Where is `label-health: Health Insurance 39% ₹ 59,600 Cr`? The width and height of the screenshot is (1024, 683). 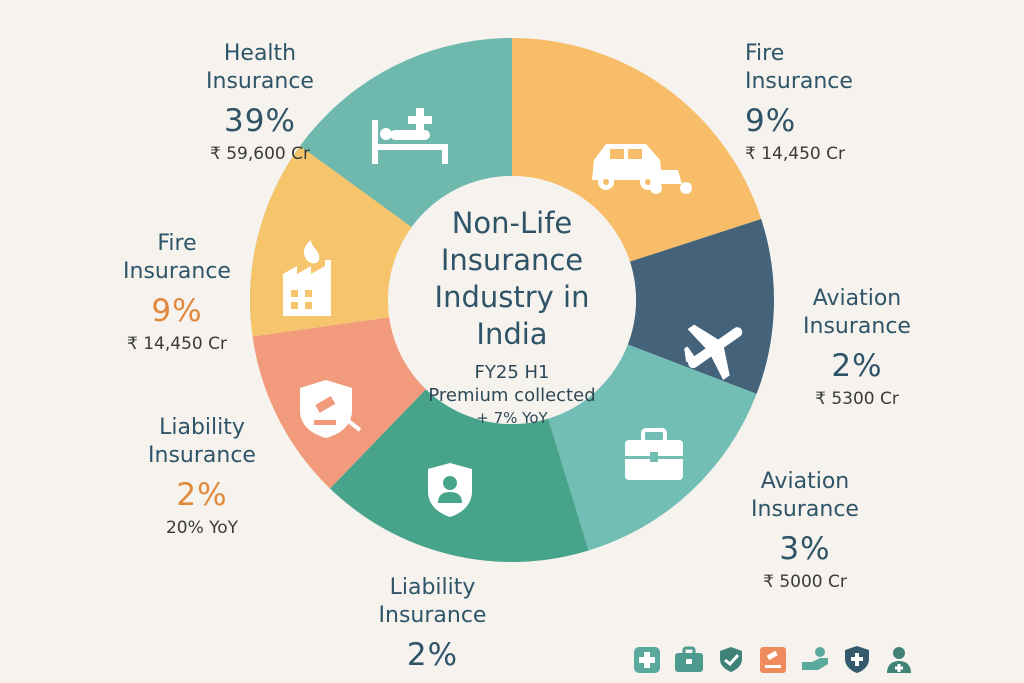 label-health: Health Insurance 39% ₹ 59,600 Cr is located at coordinates (260, 103).